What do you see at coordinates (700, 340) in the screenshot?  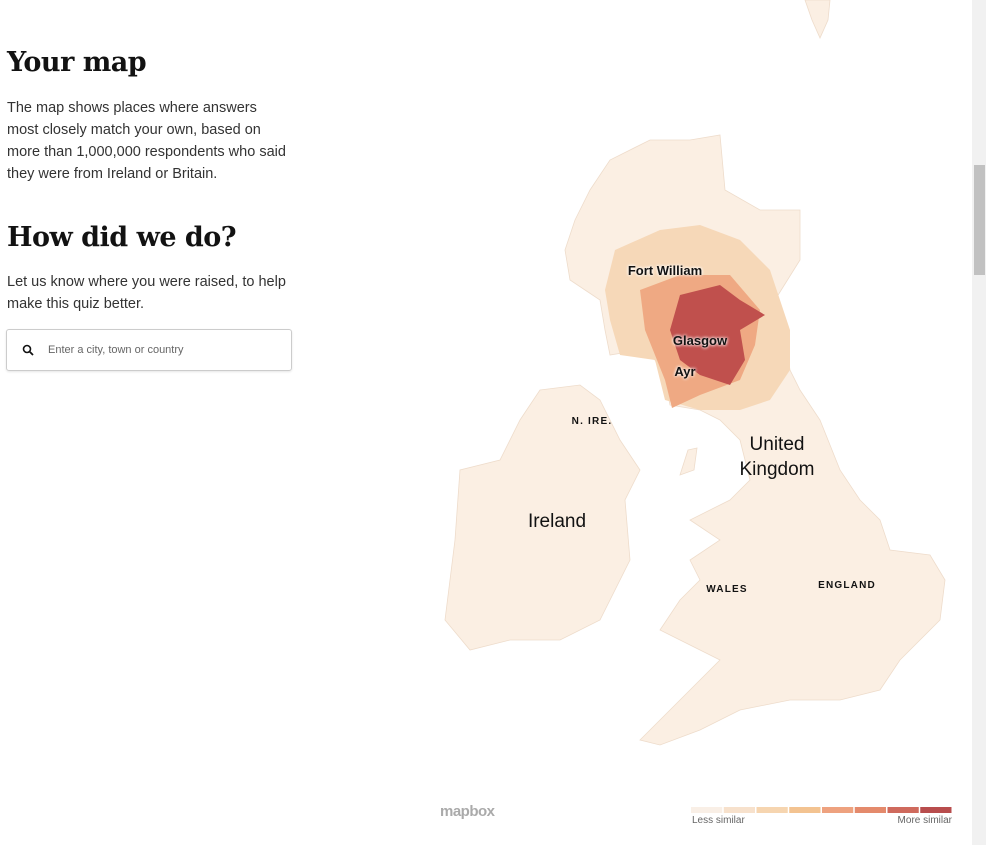 I see `map-label: Glasgow` at bounding box center [700, 340].